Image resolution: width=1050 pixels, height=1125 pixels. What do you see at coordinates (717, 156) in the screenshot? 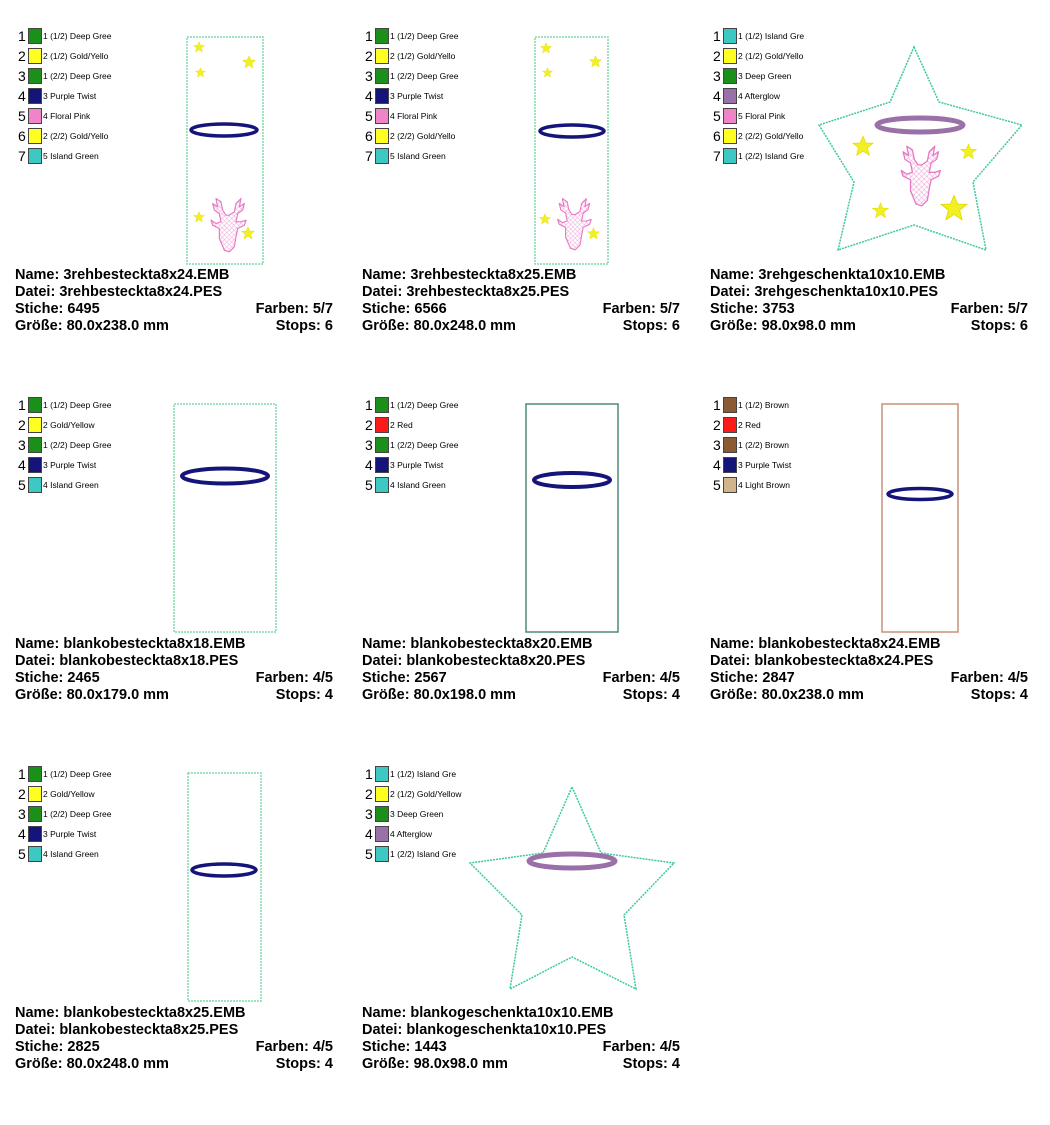
I see `legend-number: 7` at bounding box center [717, 156].